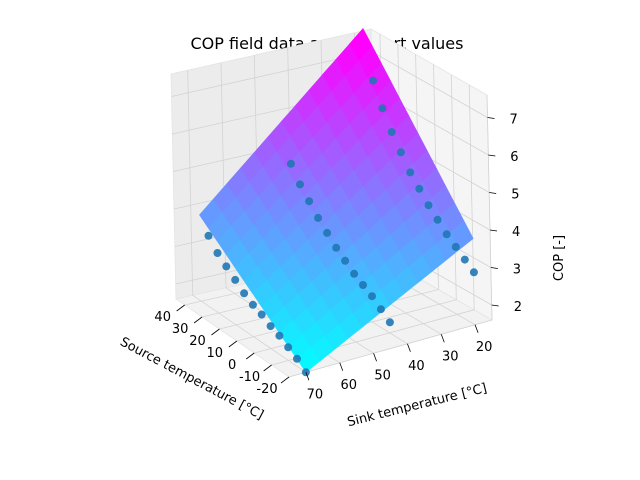 The width and height of the screenshot is (640, 480). What do you see at coordinates (382, 375) in the screenshot?
I see `y-tick-label: 50` at bounding box center [382, 375].